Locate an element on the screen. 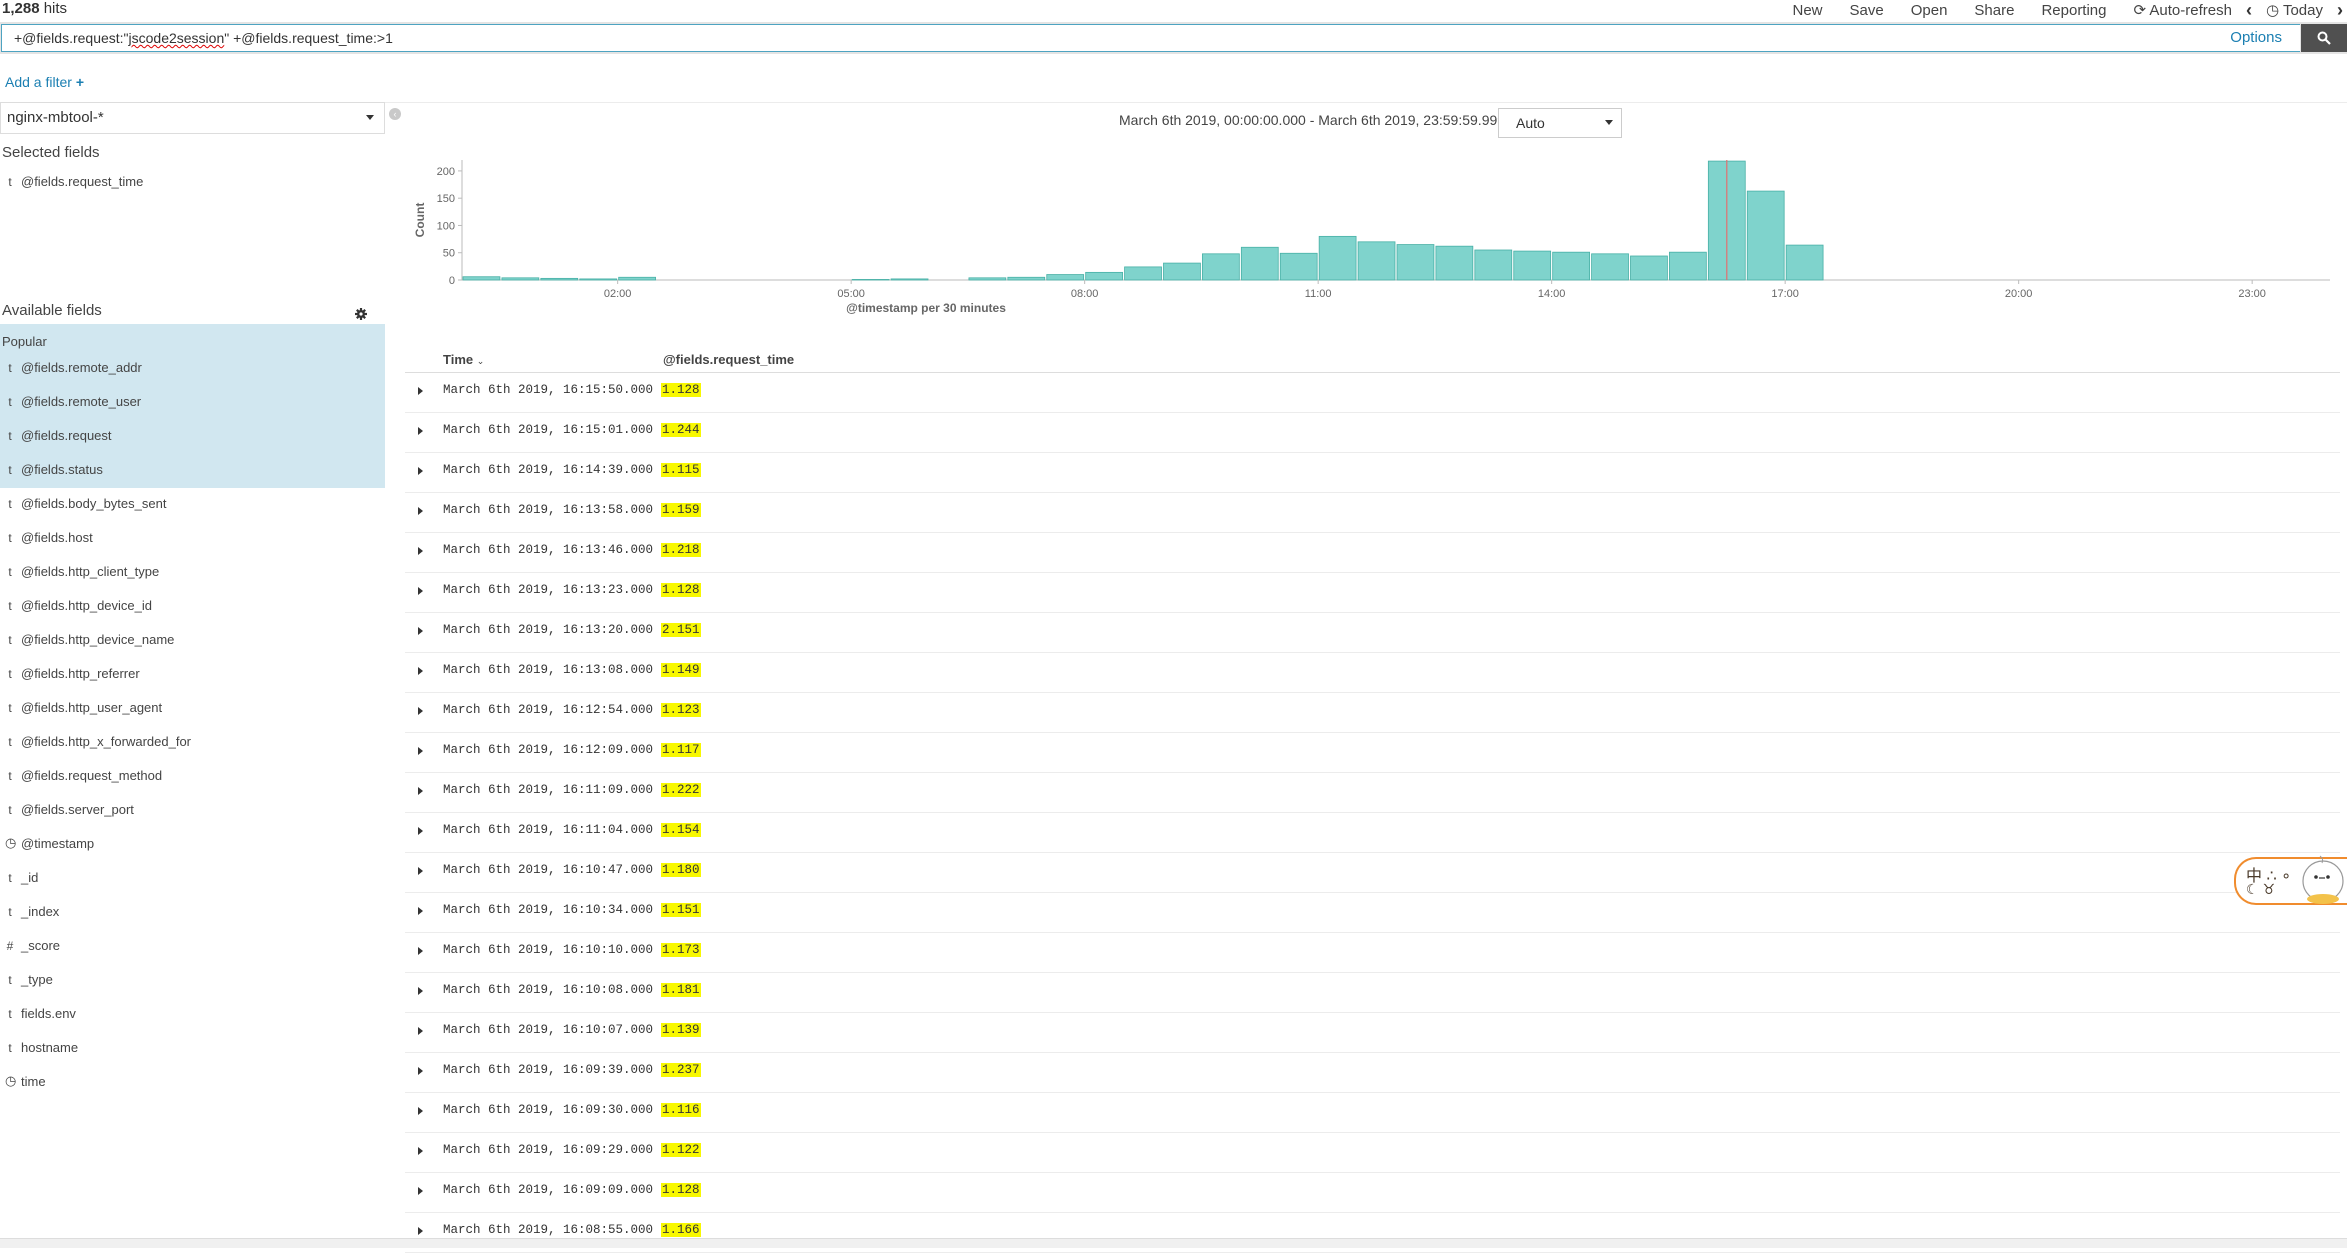 This screenshot has height=1253, width=2347. x-tick-label: 02:00 is located at coordinates (618, 294).